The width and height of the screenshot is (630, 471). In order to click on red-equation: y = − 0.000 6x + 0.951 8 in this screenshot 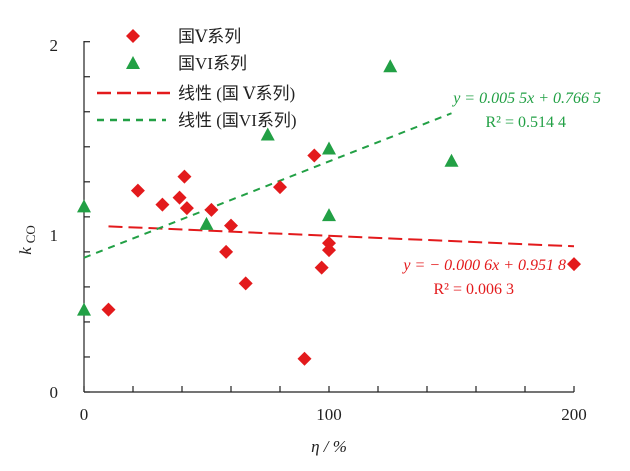, I will do `click(483, 265)`.